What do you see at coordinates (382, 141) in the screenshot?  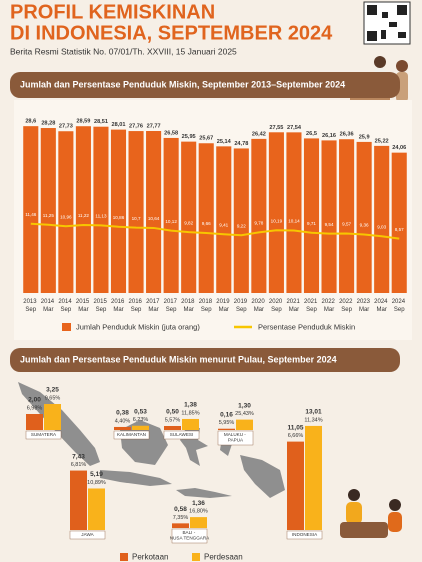 I see `bar-value-label: 25,22` at bounding box center [382, 141].